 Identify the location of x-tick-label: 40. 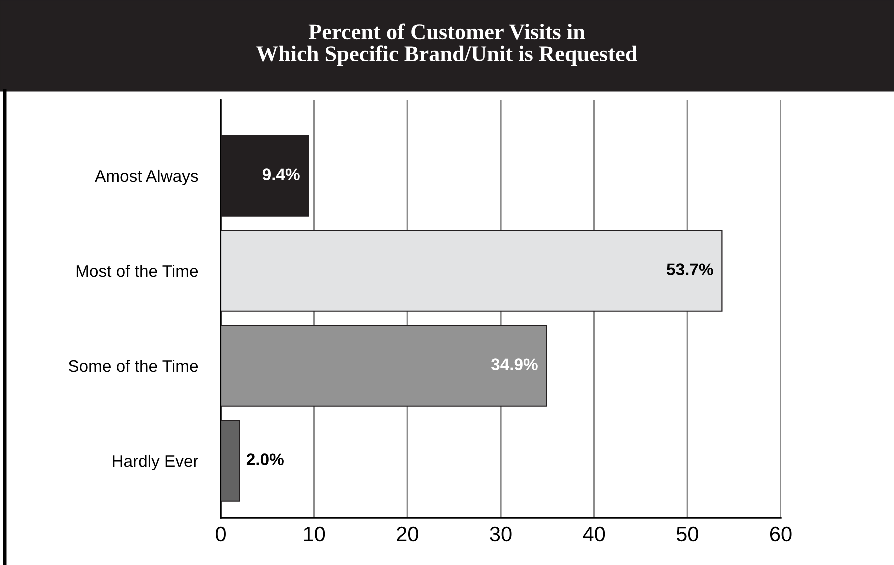
(594, 534).